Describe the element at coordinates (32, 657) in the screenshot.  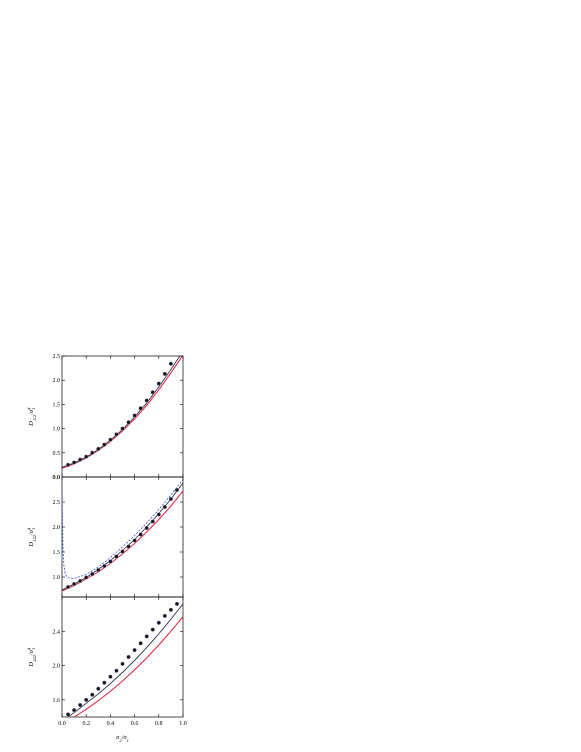
I see `y-axis-label: D222/σ41` at that location.